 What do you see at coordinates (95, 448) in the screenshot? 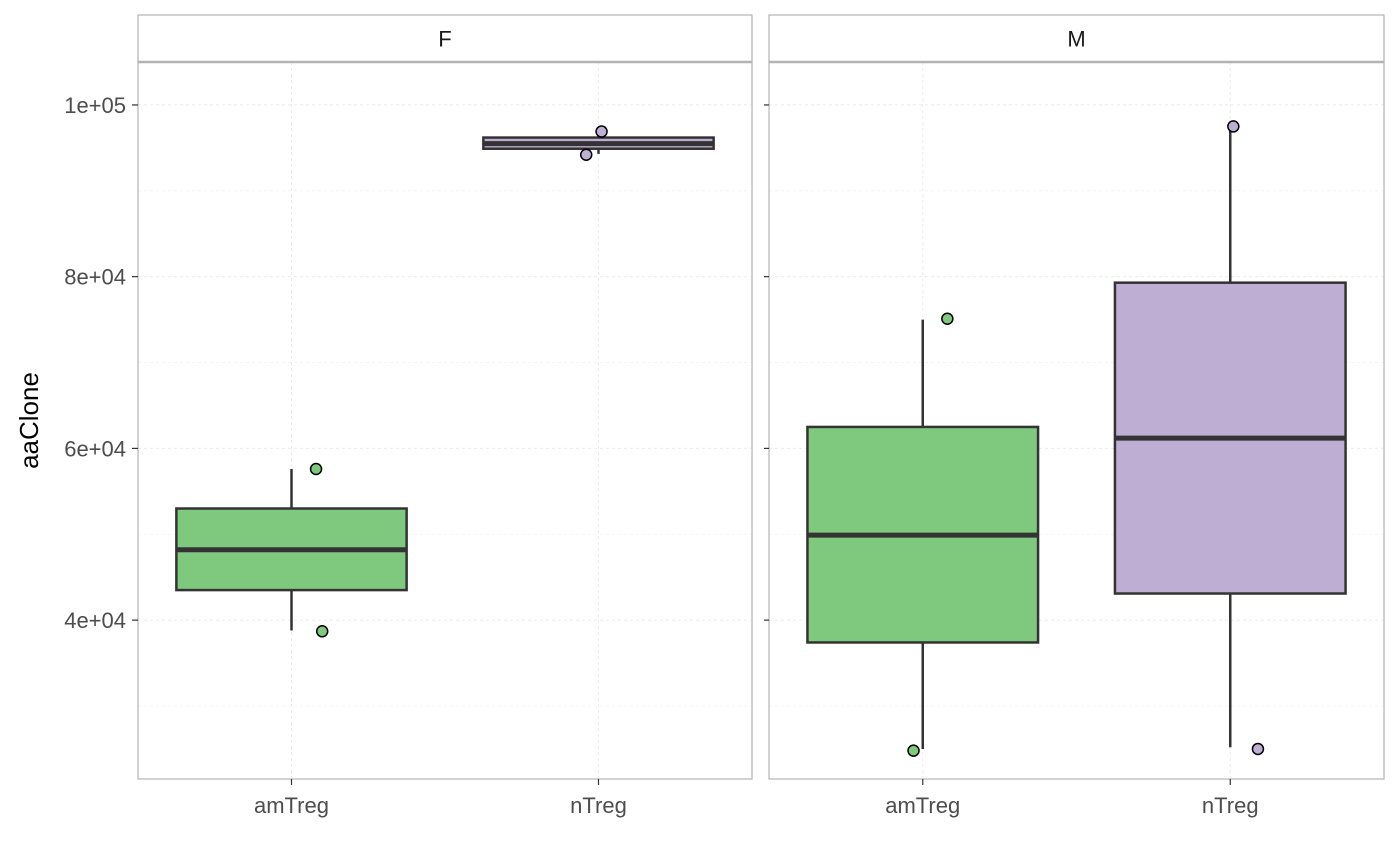
I see `y-tick-label: 6e+04` at bounding box center [95, 448].